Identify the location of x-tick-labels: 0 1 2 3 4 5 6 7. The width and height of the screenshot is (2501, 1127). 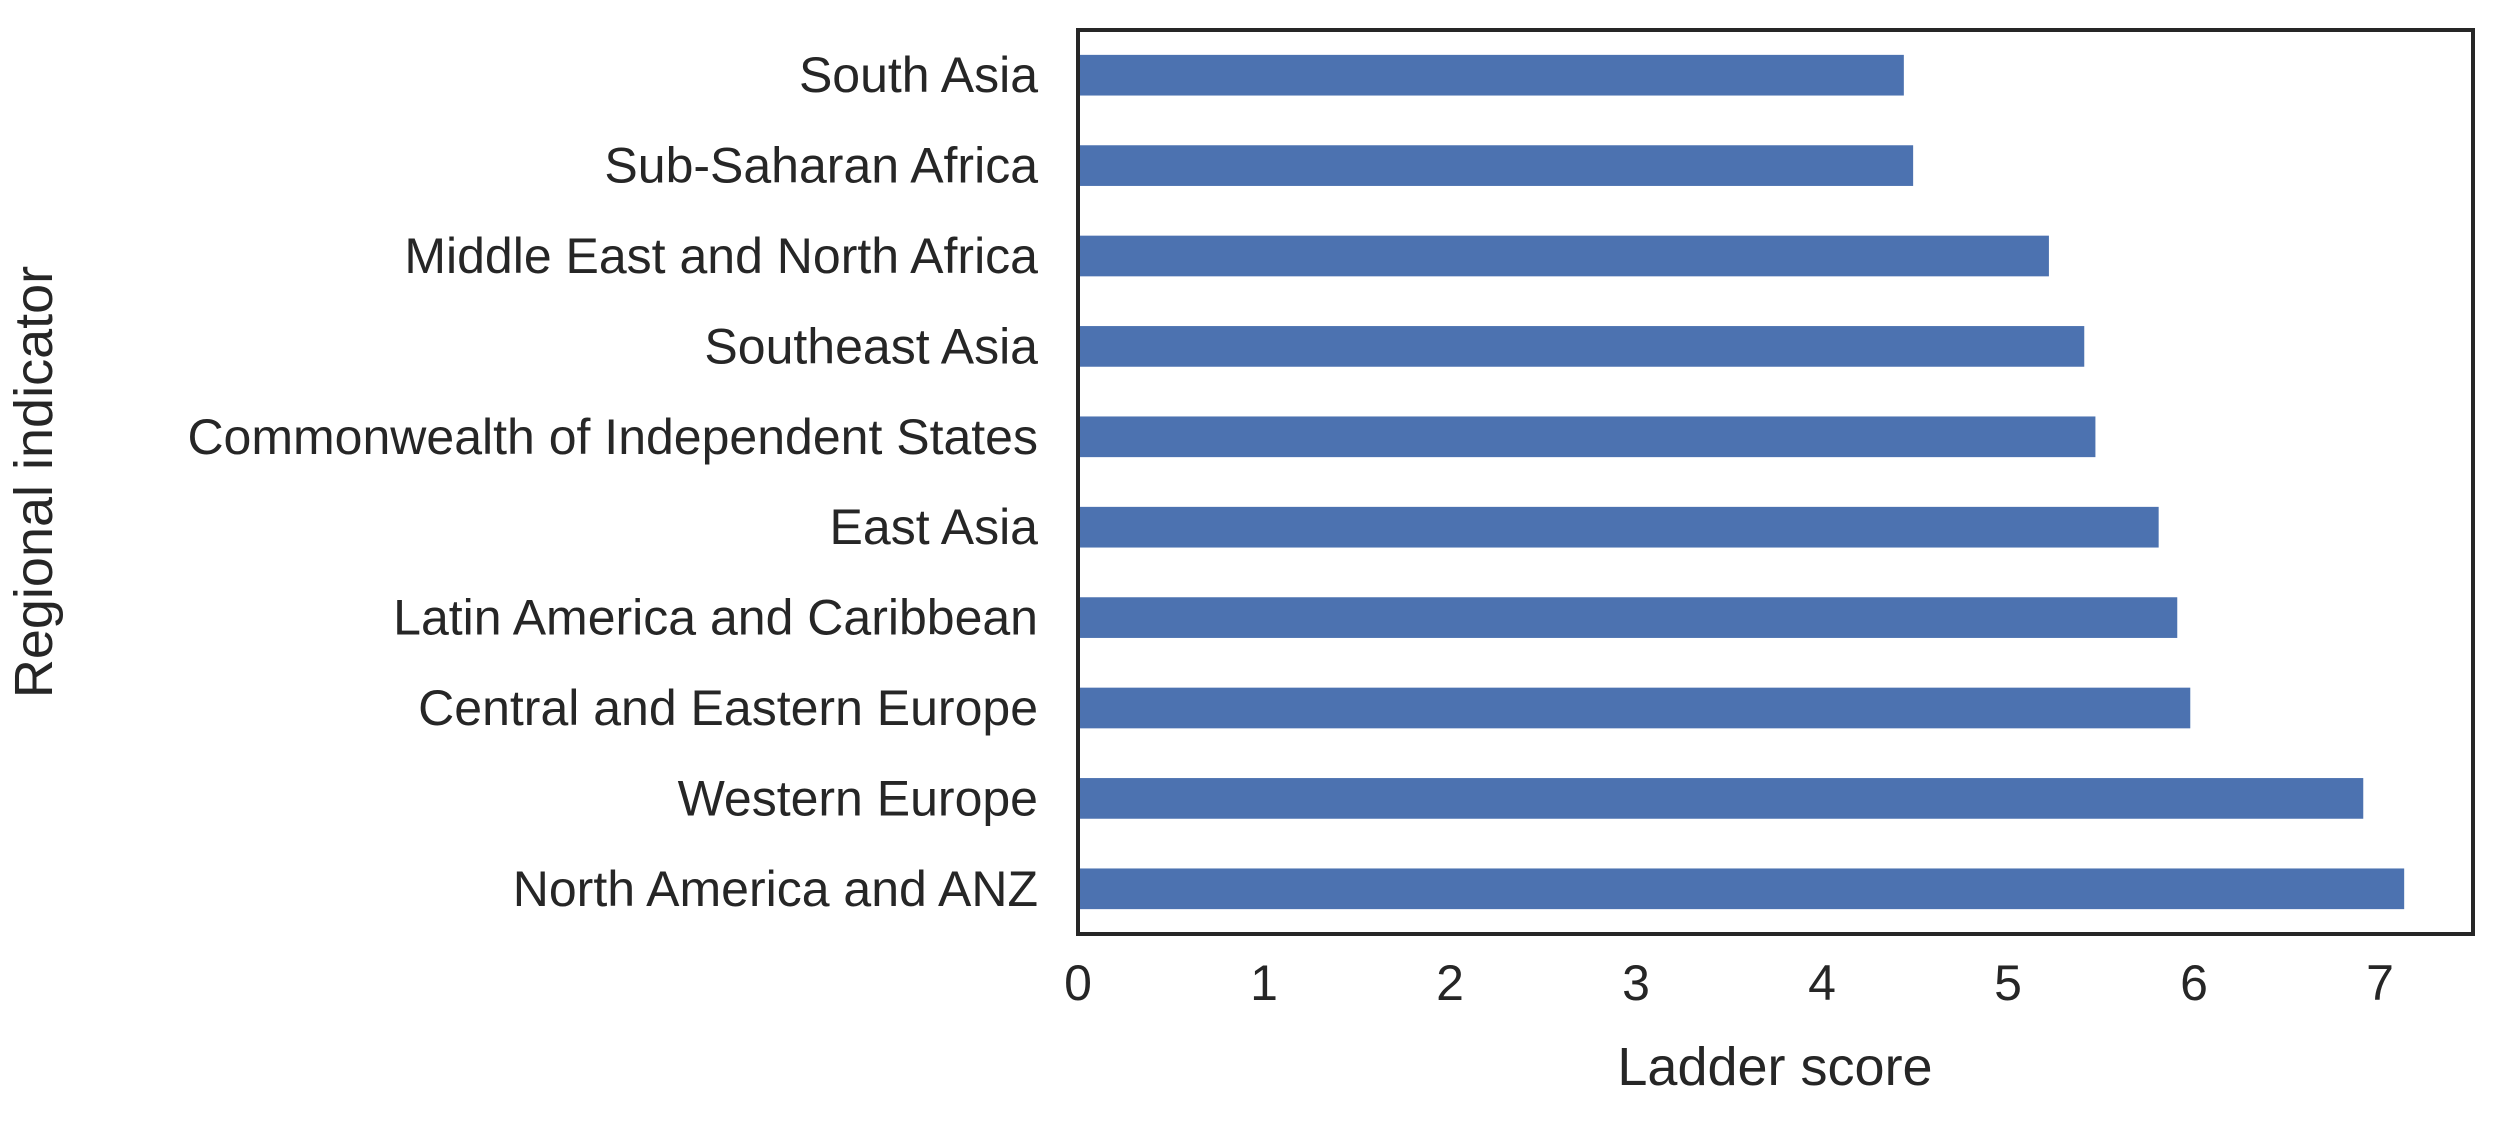
(1729, 983).